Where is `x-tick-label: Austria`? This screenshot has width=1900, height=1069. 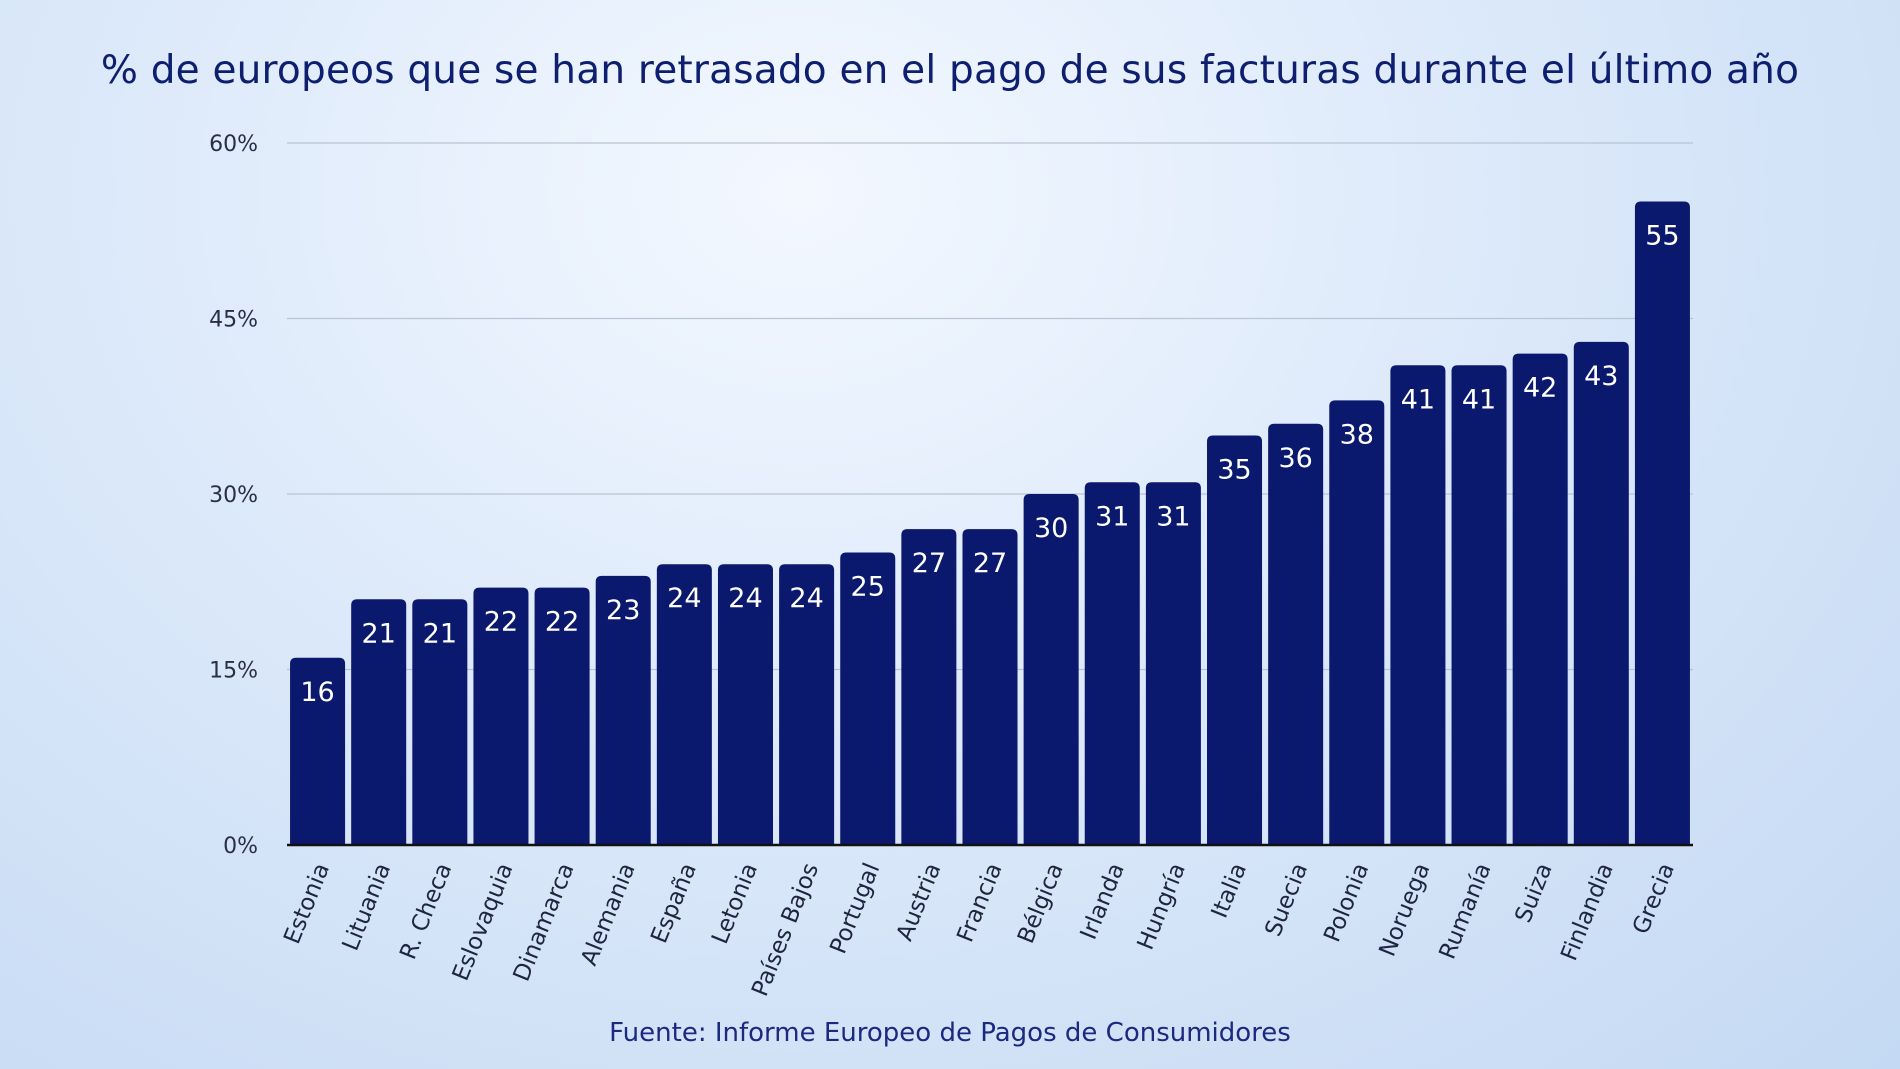
x-tick-label: Austria is located at coordinates (919, 902).